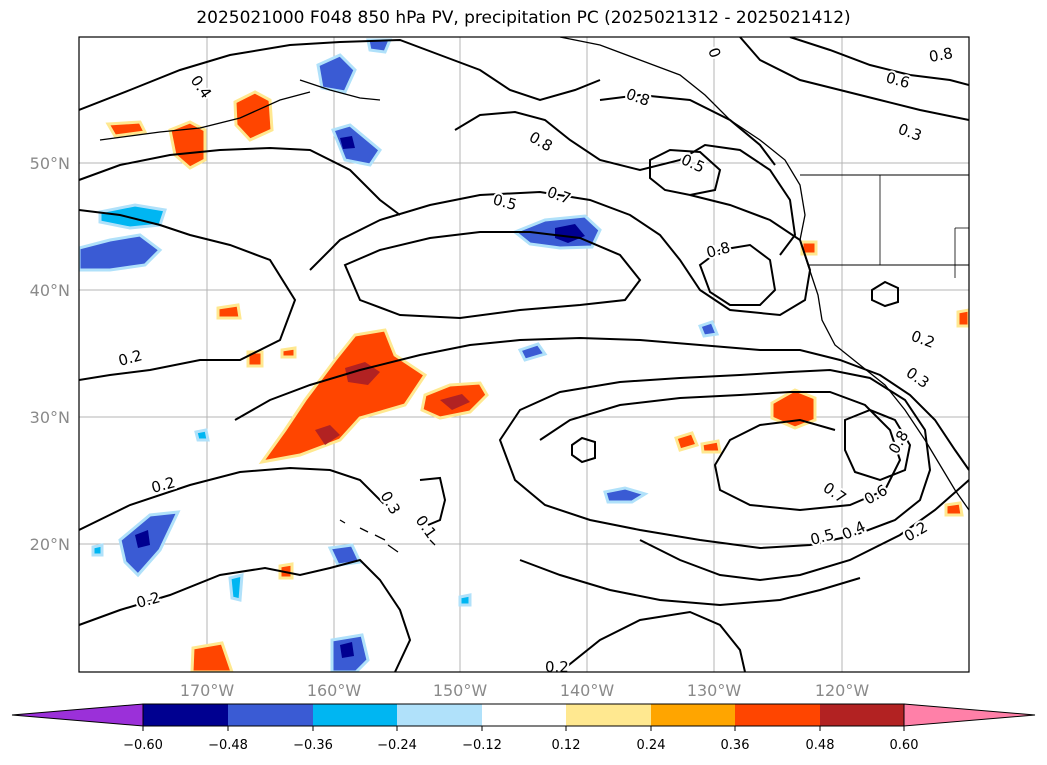 This screenshot has width=1047, height=765. Describe the element at coordinates (347, 650) in the screenshot. I see `precip-neg-s1-core` at that location.